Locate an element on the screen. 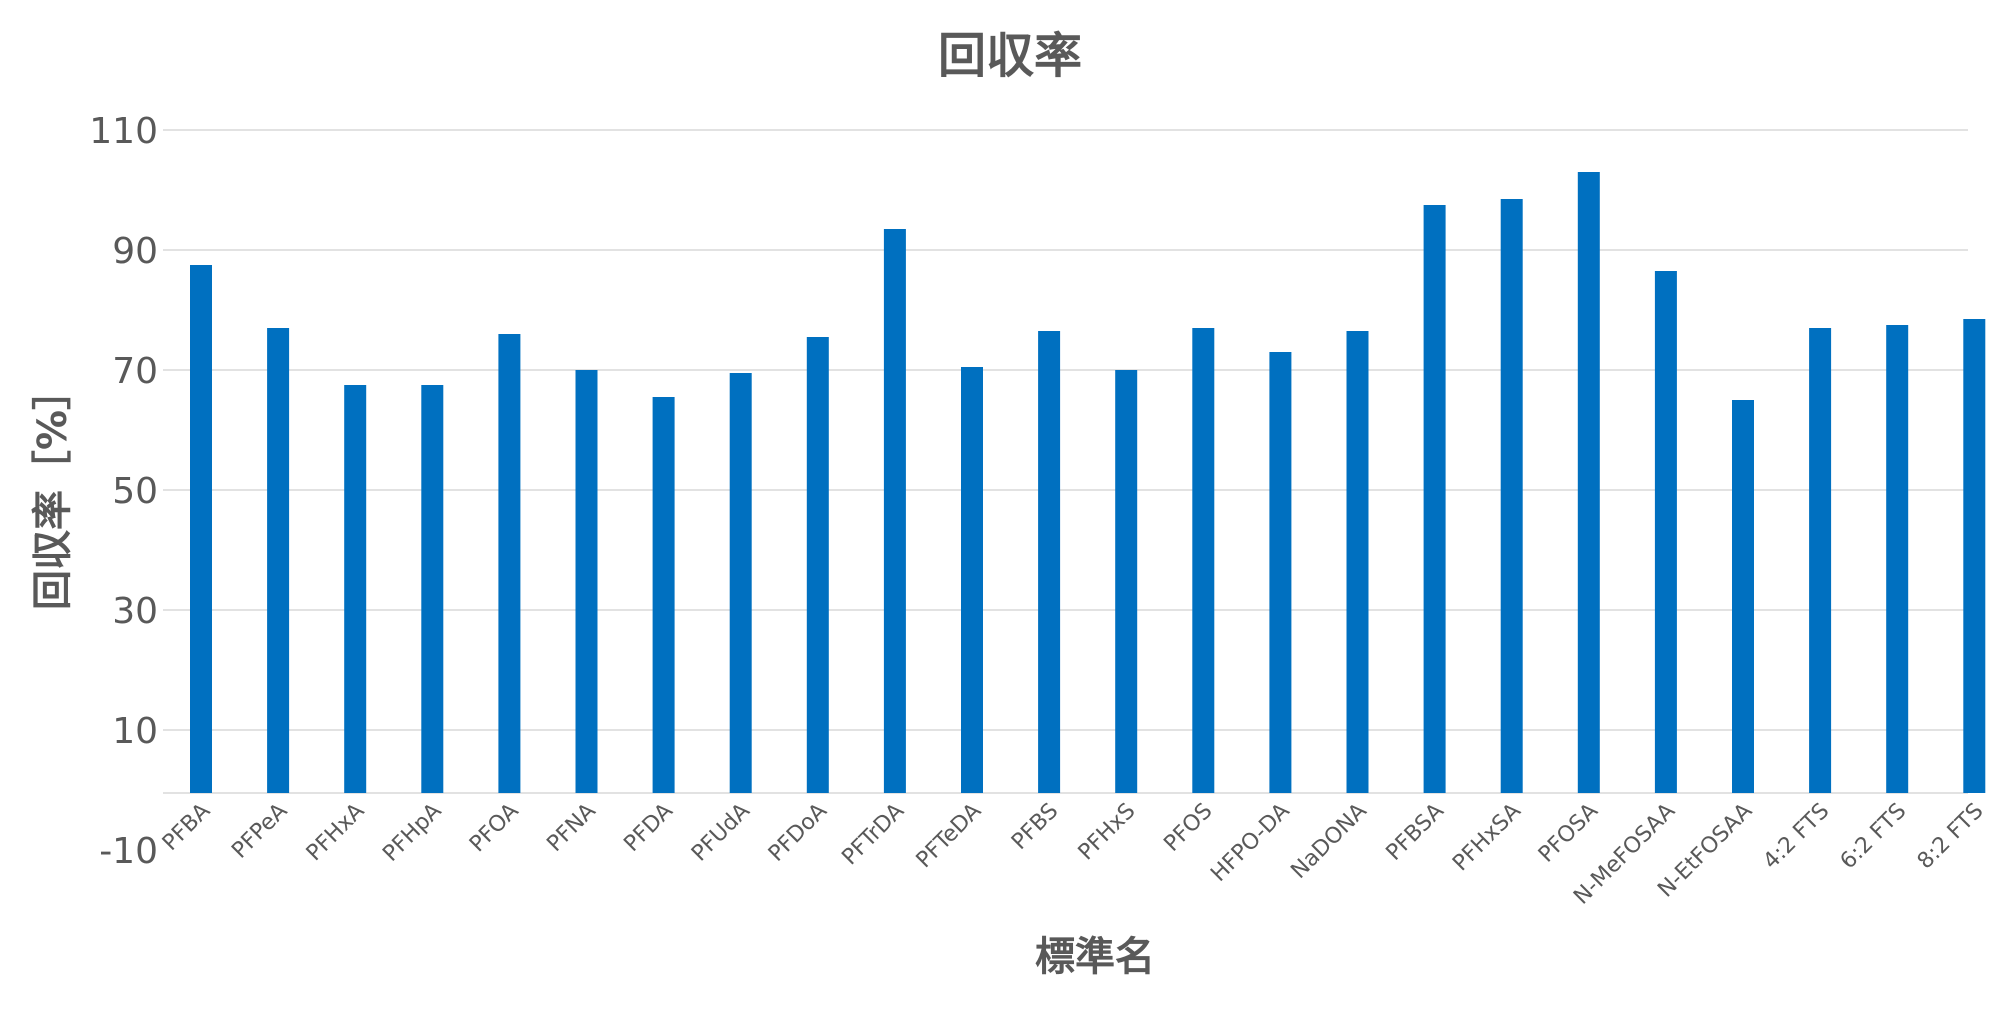 The width and height of the screenshot is (2000, 1012). x-tick-label: PFDA is located at coordinates (648, 828).